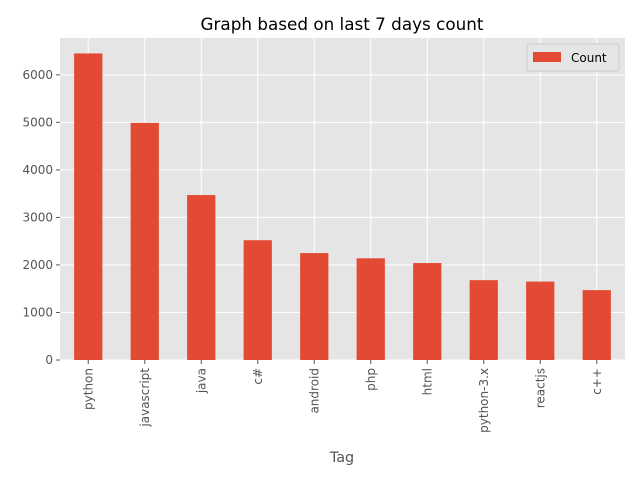 This screenshot has height=480, width=640. What do you see at coordinates (88, 389) in the screenshot?
I see `x-tick-label: python` at bounding box center [88, 389].